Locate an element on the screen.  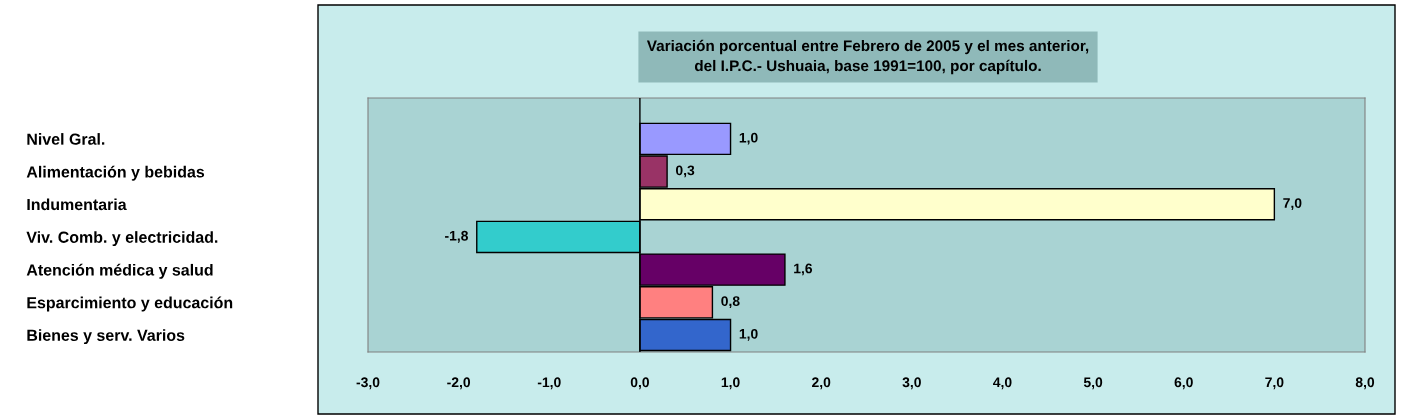
x-tick-label: 7,0 is located at coordinates (1274, 383).